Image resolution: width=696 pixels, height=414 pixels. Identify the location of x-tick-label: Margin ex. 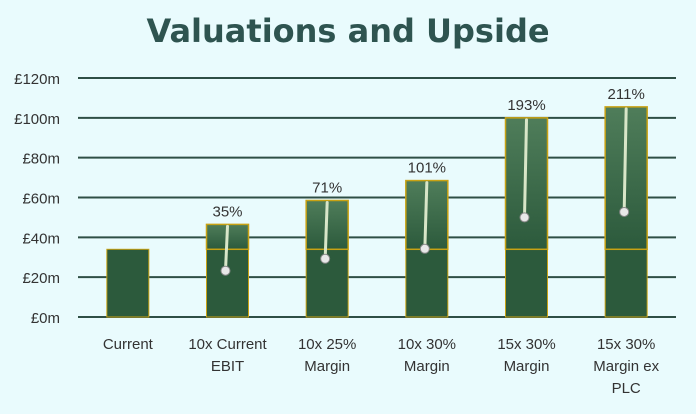
(626, 366).